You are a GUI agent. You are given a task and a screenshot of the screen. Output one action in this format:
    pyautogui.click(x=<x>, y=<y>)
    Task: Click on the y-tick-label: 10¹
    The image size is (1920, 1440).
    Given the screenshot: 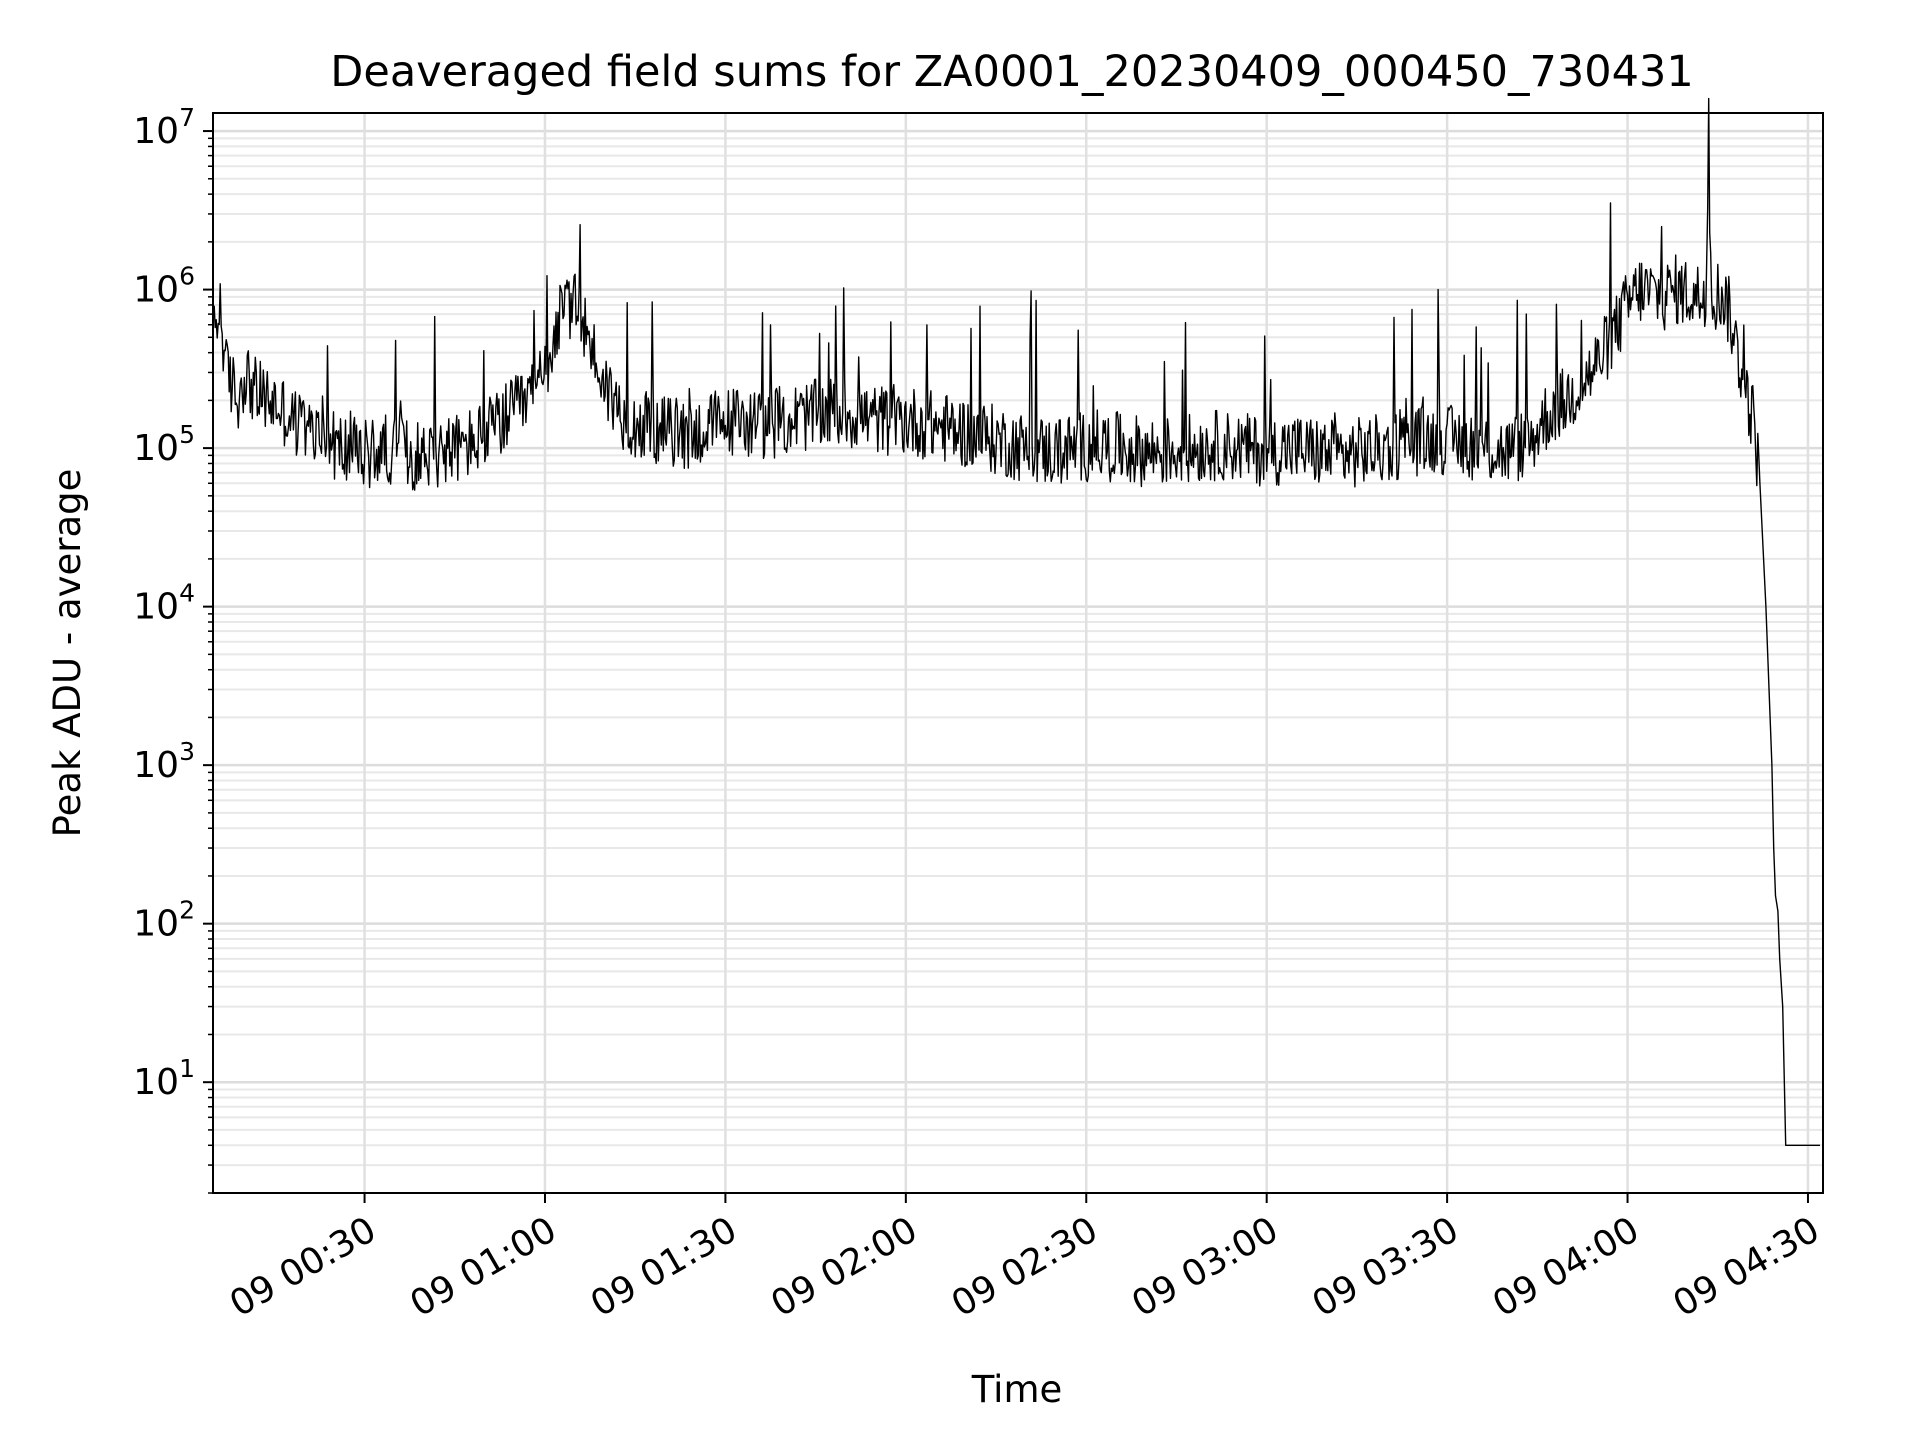 What is the action you would take?
    pyautogui.click(x=164, y=1078)
    